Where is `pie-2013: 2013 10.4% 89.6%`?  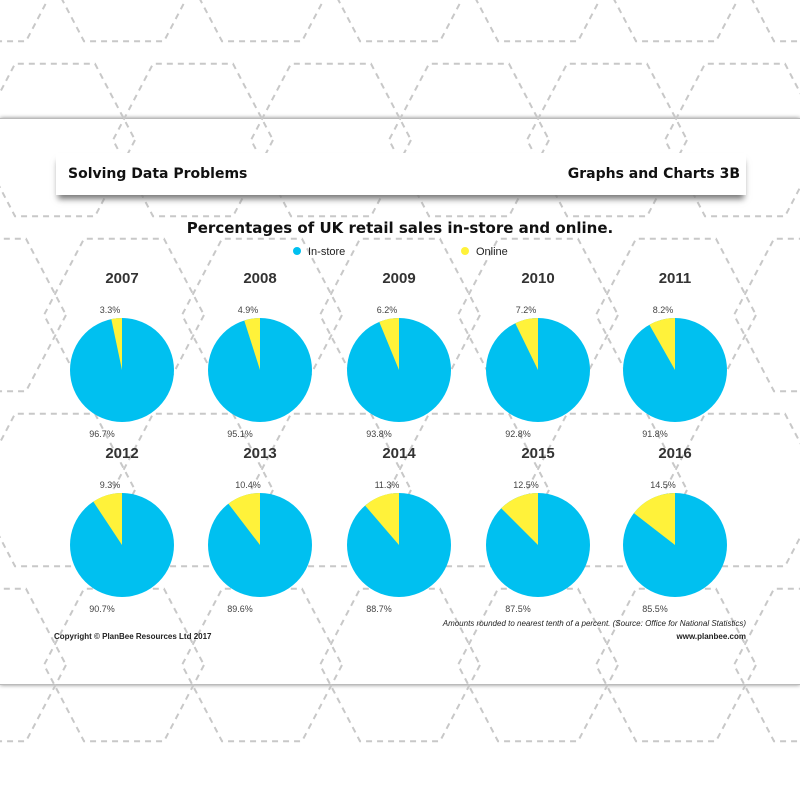
pie-2013: 2013 10.4% 89.6% is located at coordinates (260, 529).